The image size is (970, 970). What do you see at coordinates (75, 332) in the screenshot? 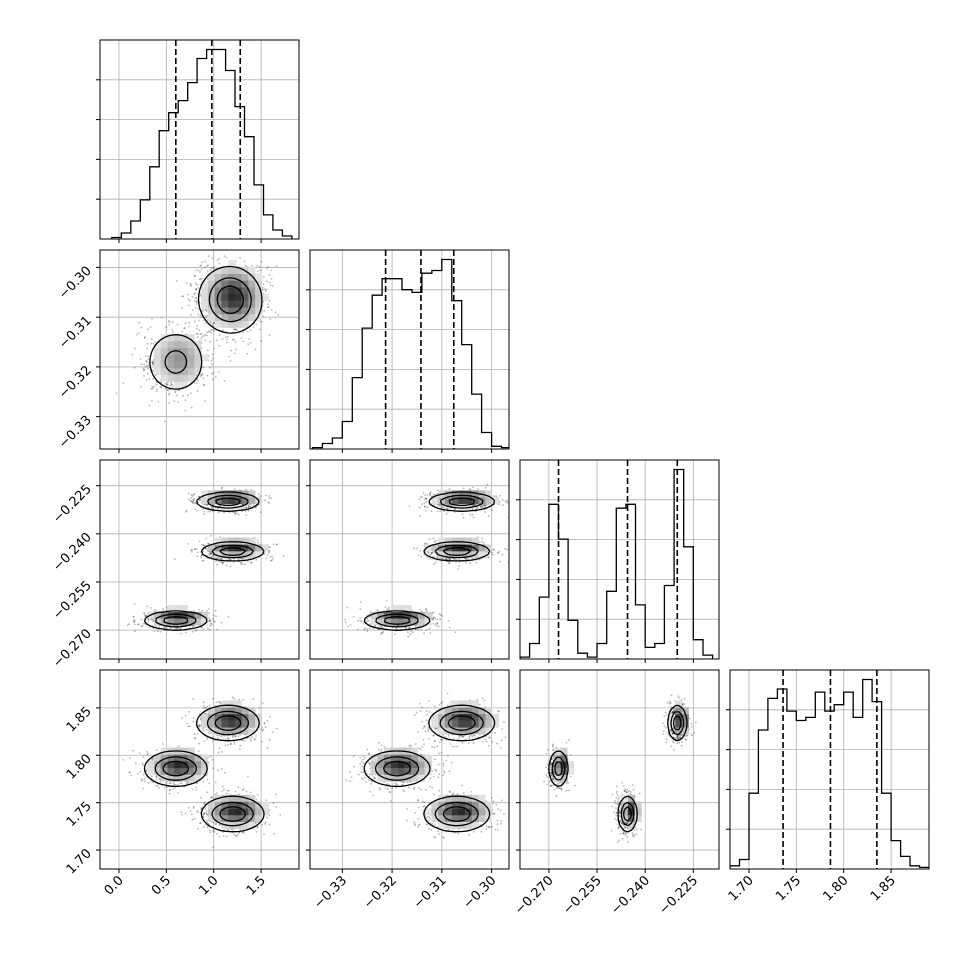
I see `y-tick-label: −0.31` at bounding box center [75, 332].